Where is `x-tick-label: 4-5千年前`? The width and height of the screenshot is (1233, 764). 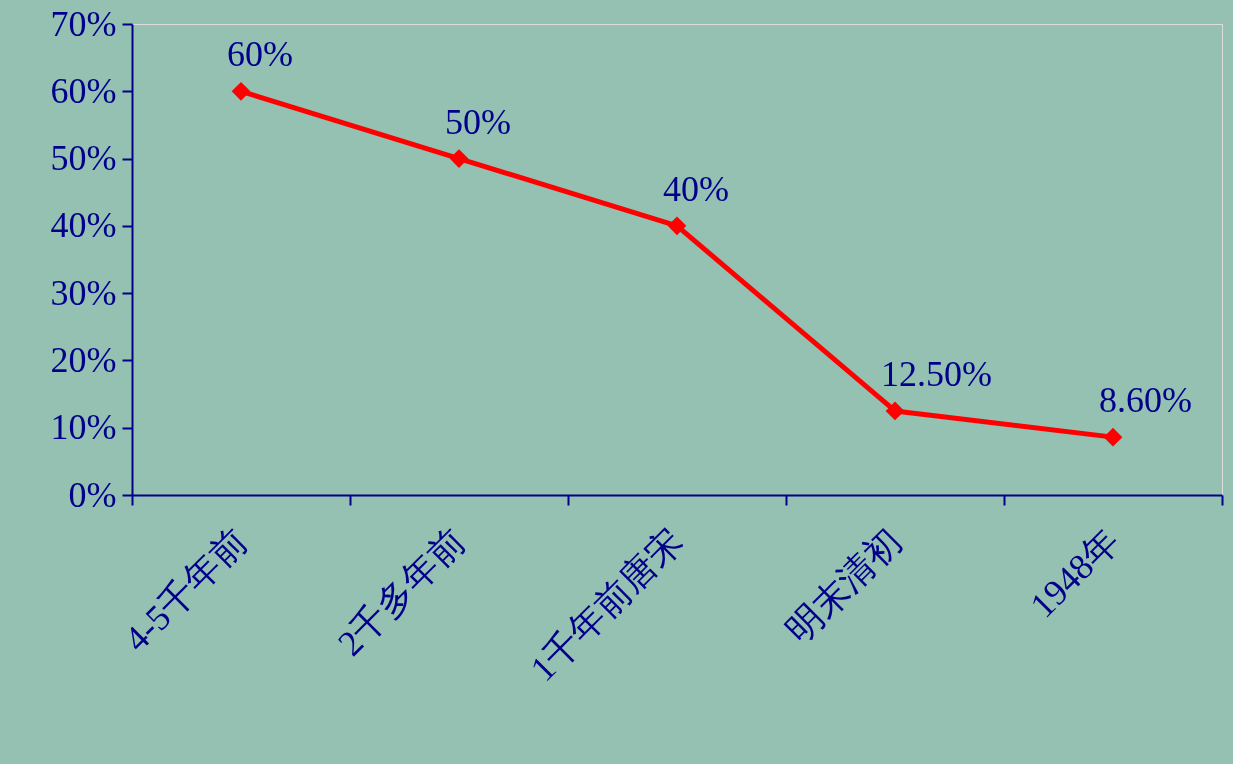
x-tick-label: 4-5千年前 is located at coordinates (185, 590).